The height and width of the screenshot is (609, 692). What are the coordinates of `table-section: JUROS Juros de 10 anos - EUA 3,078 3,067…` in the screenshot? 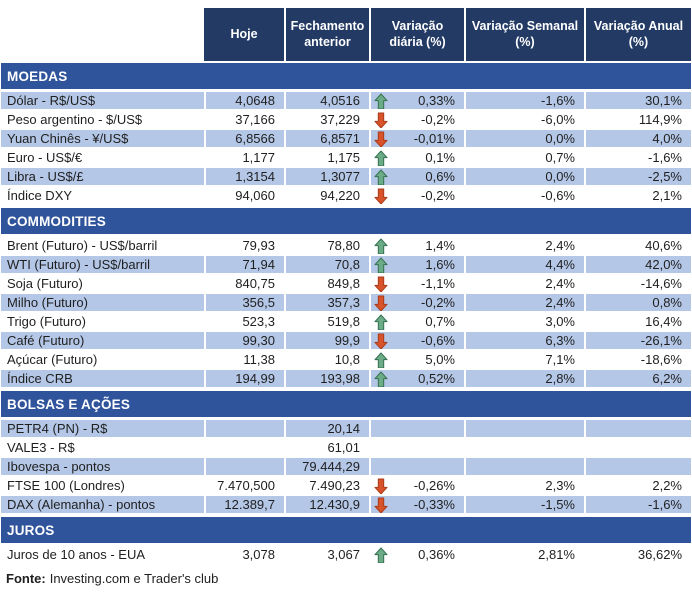 It's located at (346, 541).